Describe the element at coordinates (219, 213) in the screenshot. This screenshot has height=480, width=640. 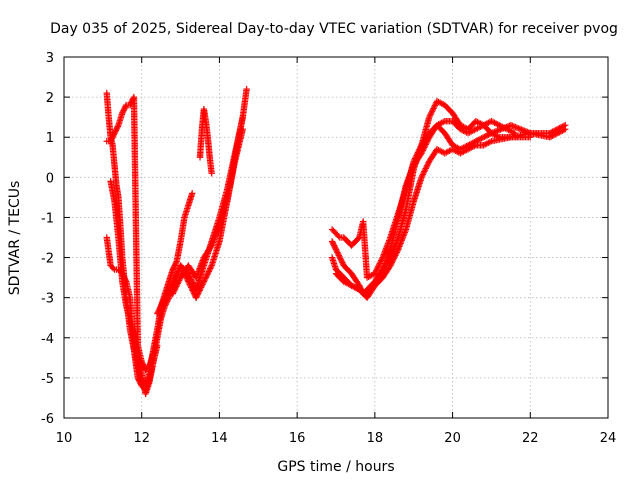
I see `series-track-h` at that location.